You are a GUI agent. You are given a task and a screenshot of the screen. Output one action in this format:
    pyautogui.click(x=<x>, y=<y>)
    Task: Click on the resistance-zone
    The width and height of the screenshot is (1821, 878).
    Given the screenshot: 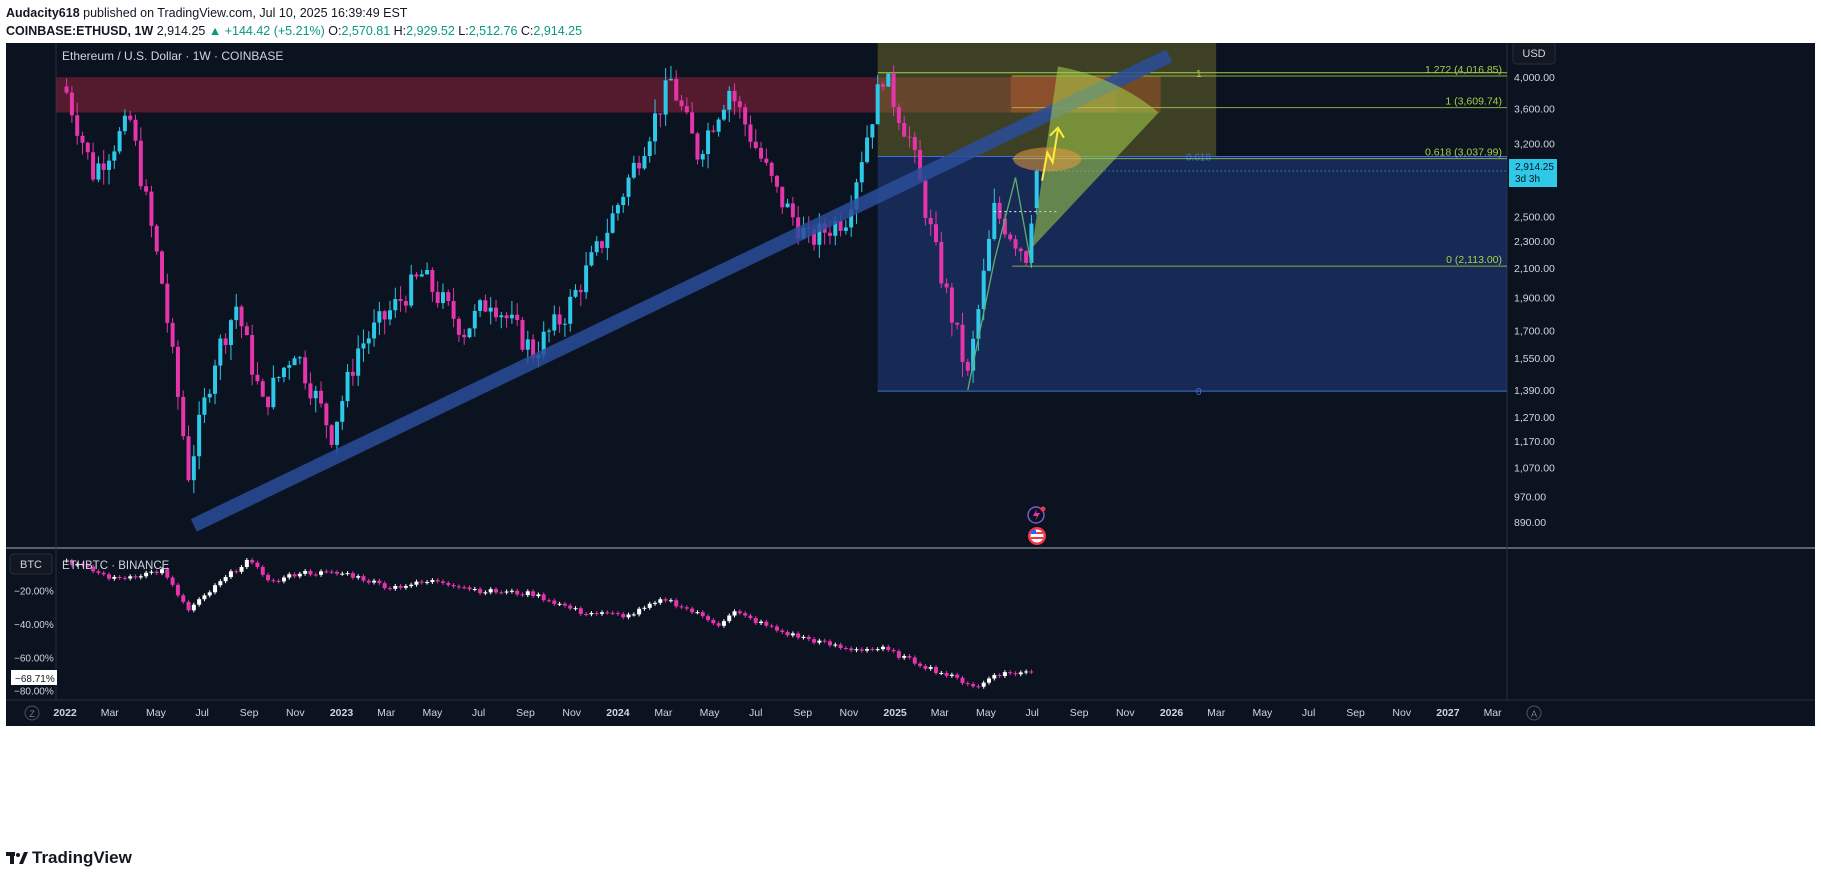 What is the action you would take?
    pyautogui.click(x=586, y=95)
    